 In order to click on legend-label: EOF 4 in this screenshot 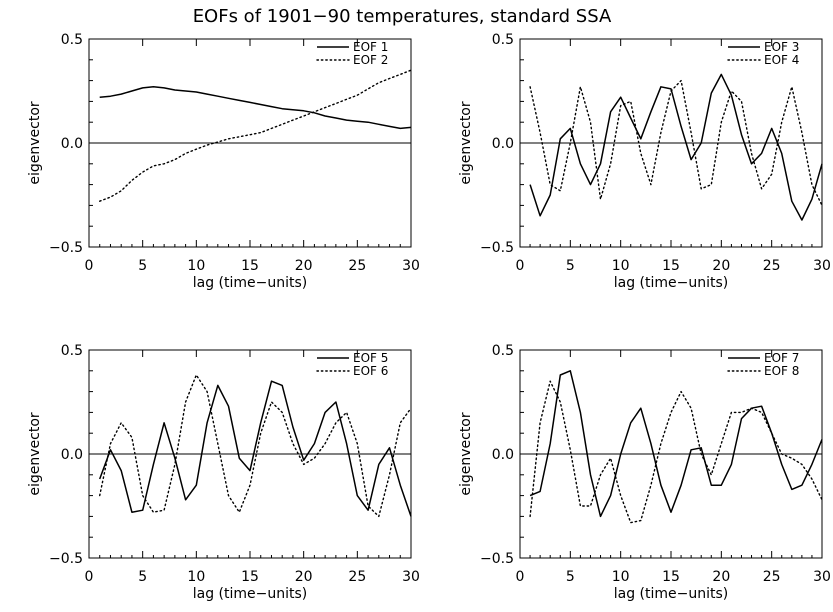, I will do `click(781, 60)`.